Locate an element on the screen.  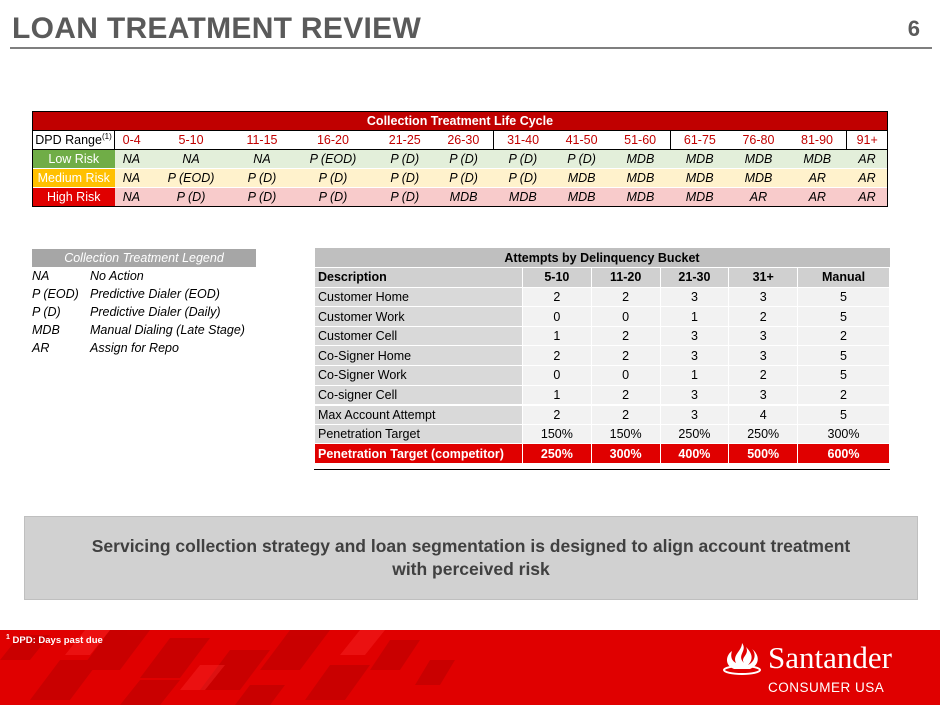
attempts-table-bottom-rule is located at coordinates (602, 469).